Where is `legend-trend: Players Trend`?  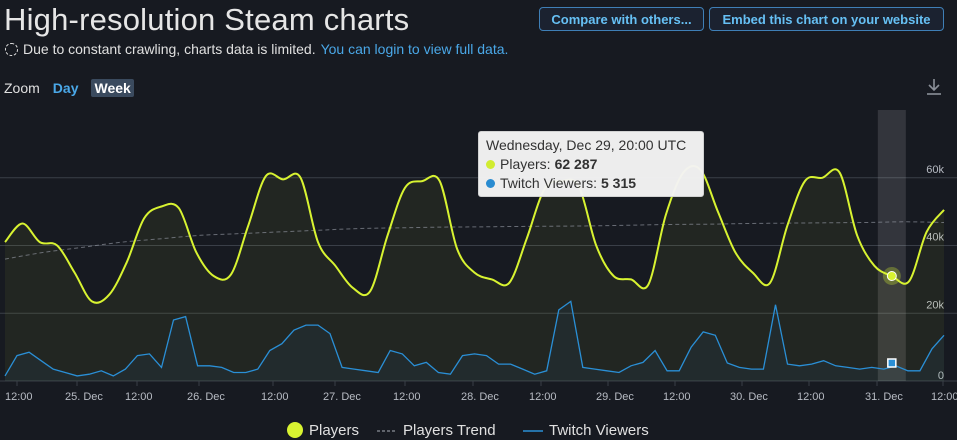
legend-trend: Players Trend is located at coordinates (436, 430).